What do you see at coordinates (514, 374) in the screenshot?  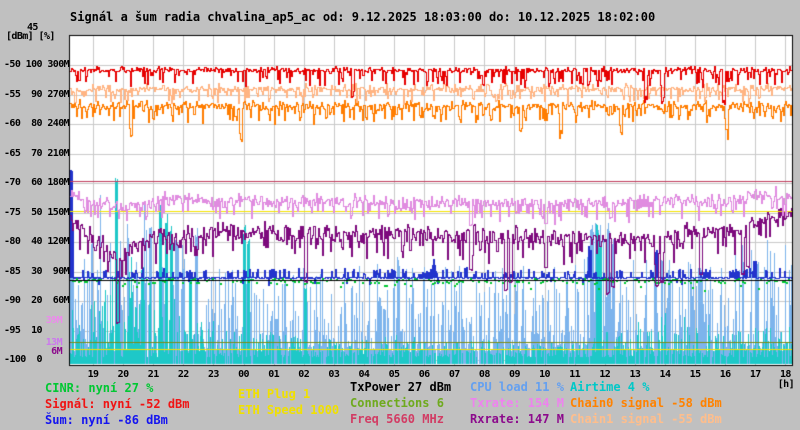 I see `x-axis-hour-label: 09` at bounding box center [514, 374].